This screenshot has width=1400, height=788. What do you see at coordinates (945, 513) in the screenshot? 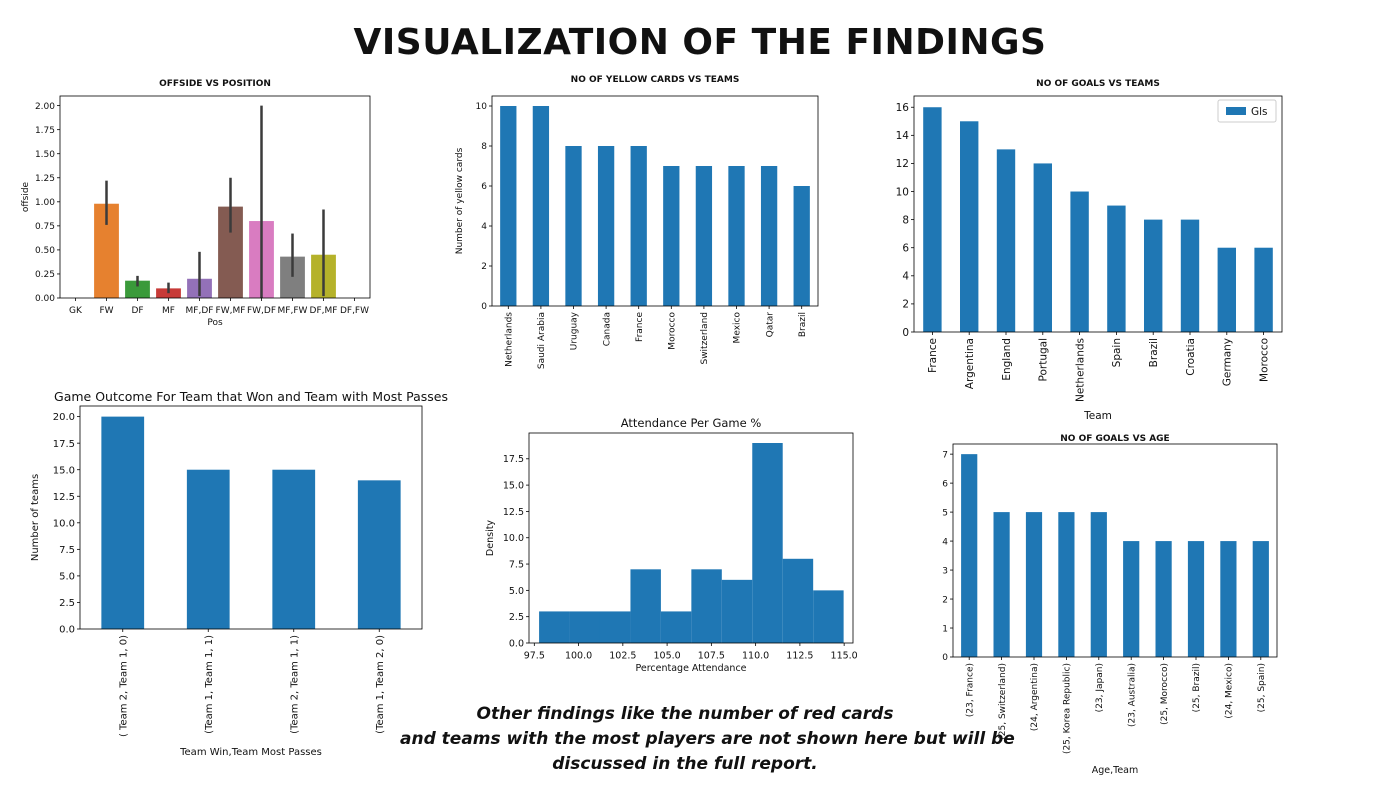
I see `y-tick-label: 5` at bounding box center [945, 513].